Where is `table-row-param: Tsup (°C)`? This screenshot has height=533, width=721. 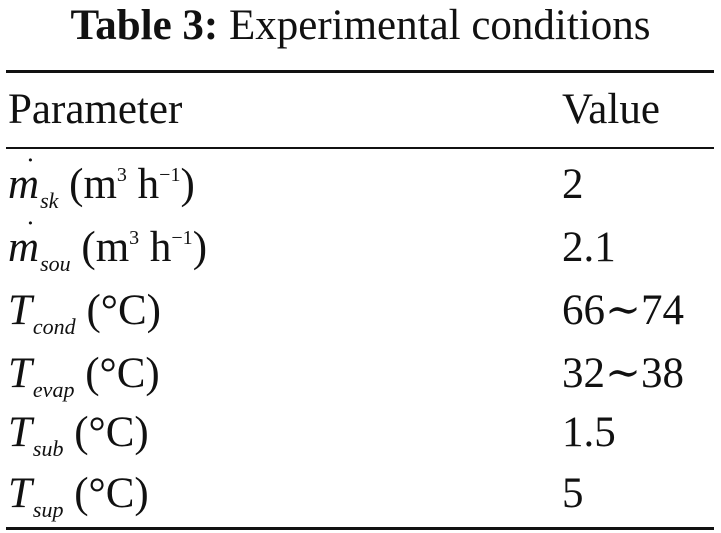 table-row-param: Tsup (°C) is located at coordinates (78, 497).